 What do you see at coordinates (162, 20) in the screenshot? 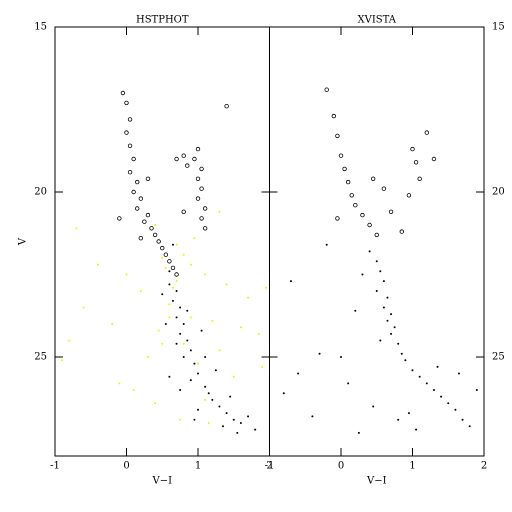
I see `panel-title: HSTPHOT` at bounding box center [162, 20].